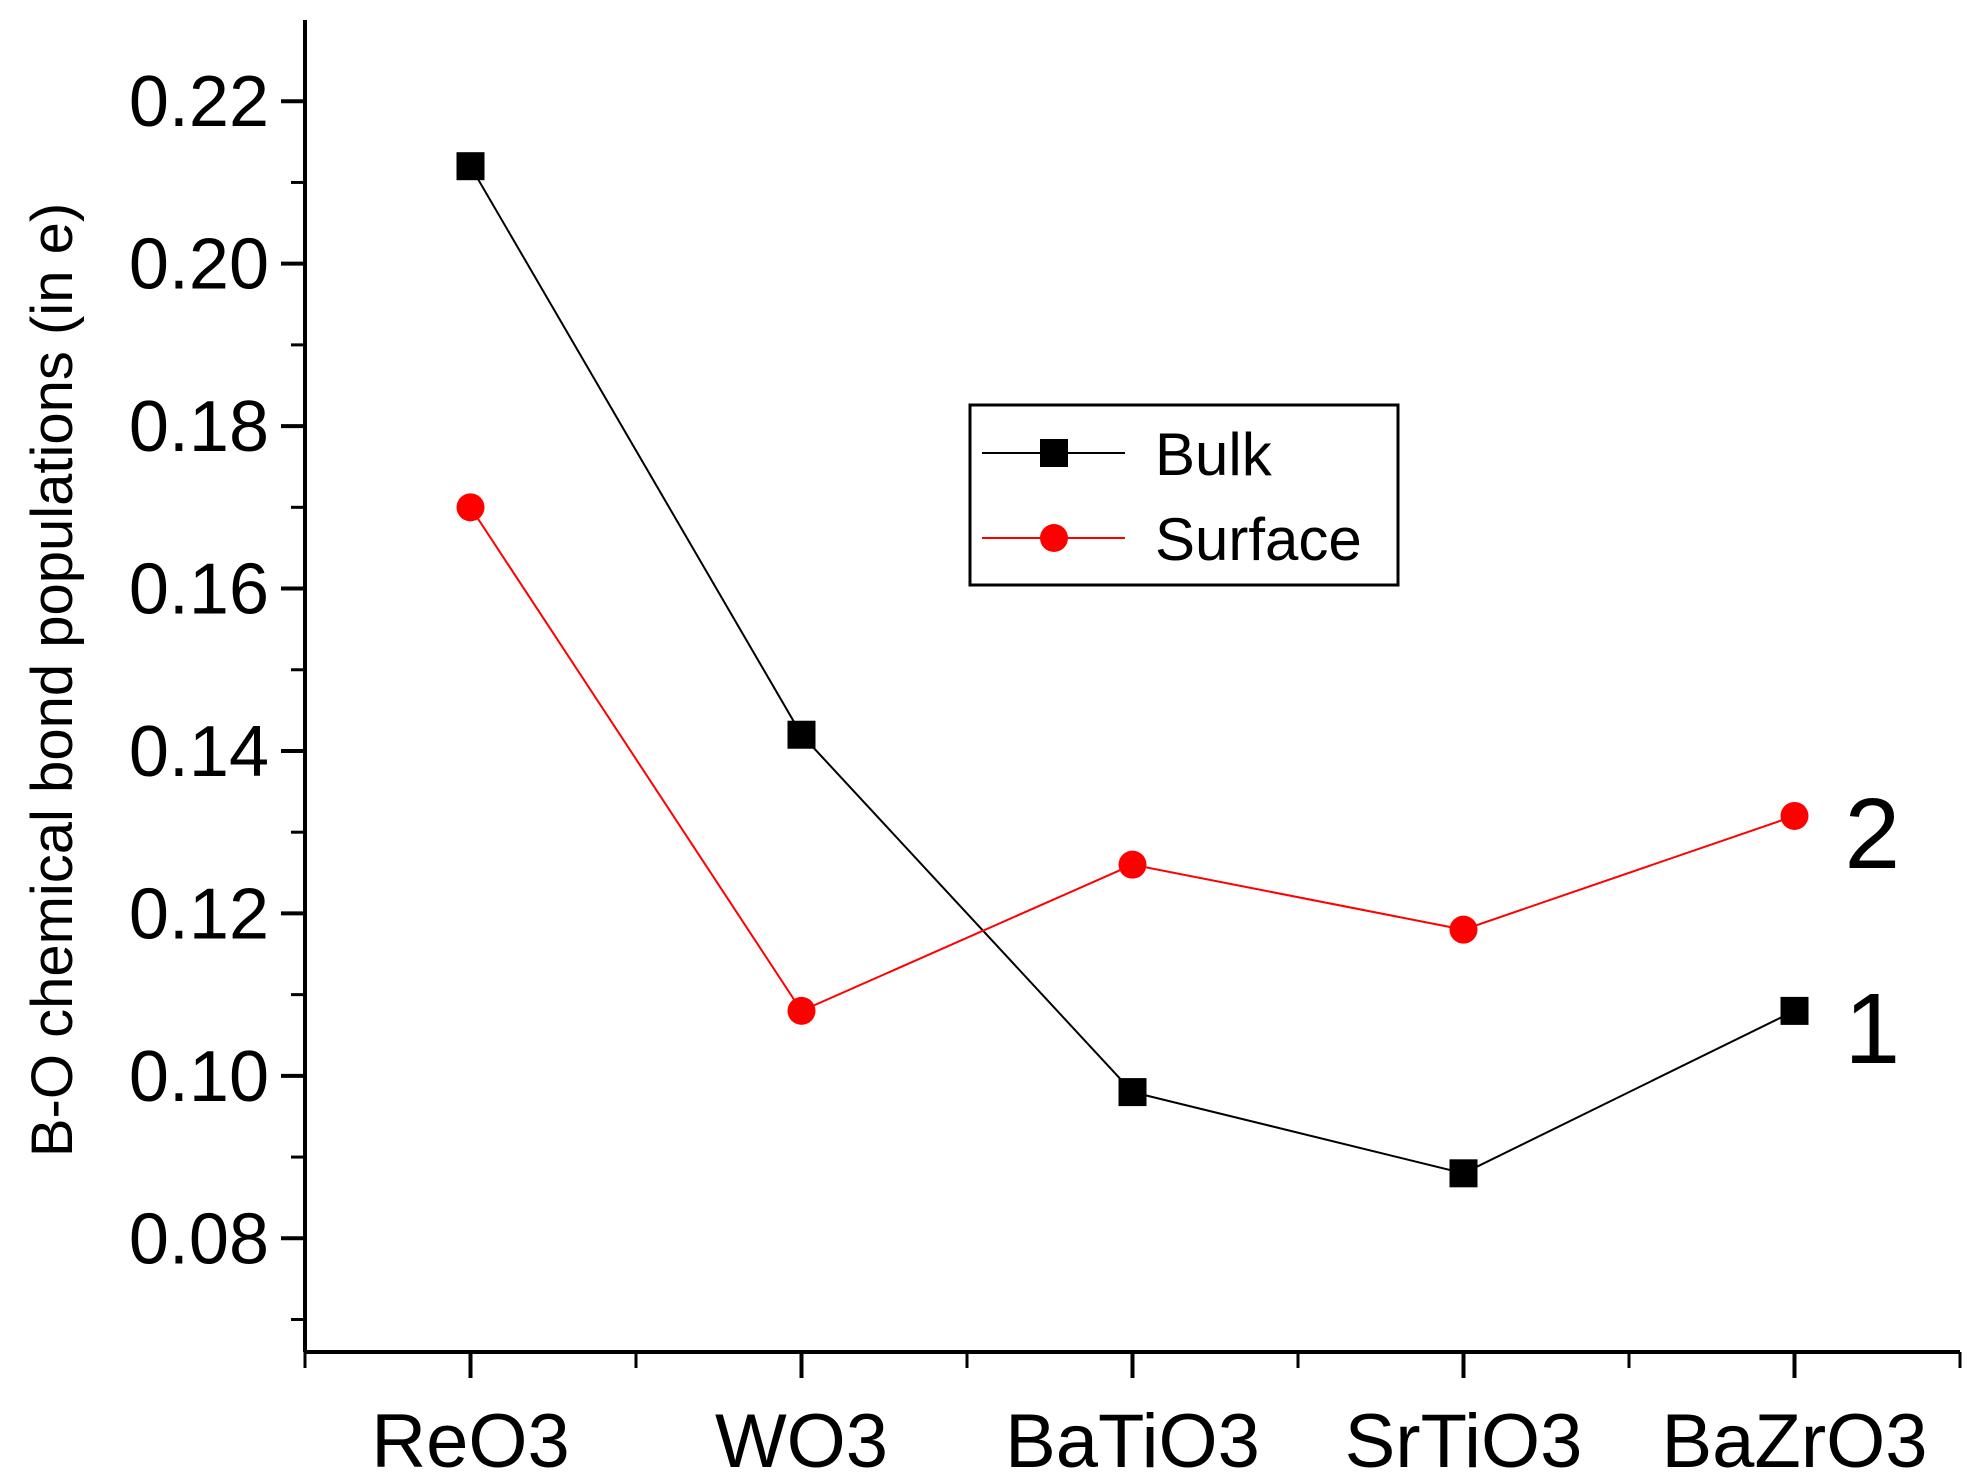  I want to click on y-axis-label: B-O chemical bond populations (in e), so click(52, 680).